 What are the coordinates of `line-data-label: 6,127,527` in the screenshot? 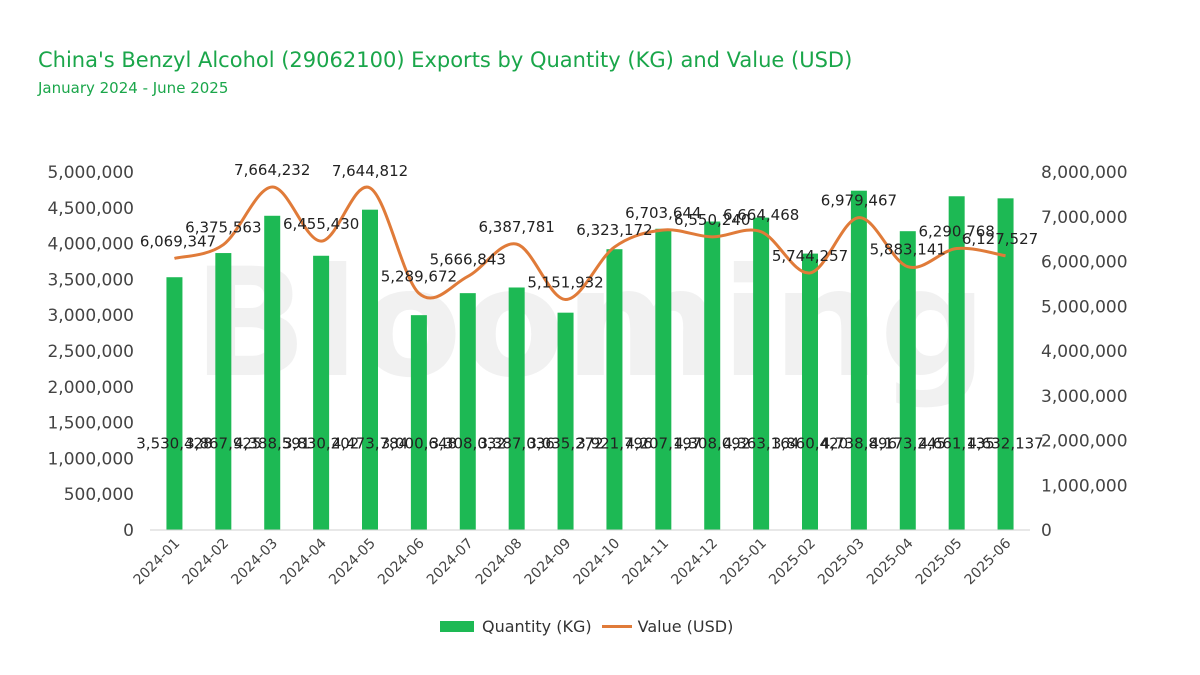 It's located at (1000, 239).